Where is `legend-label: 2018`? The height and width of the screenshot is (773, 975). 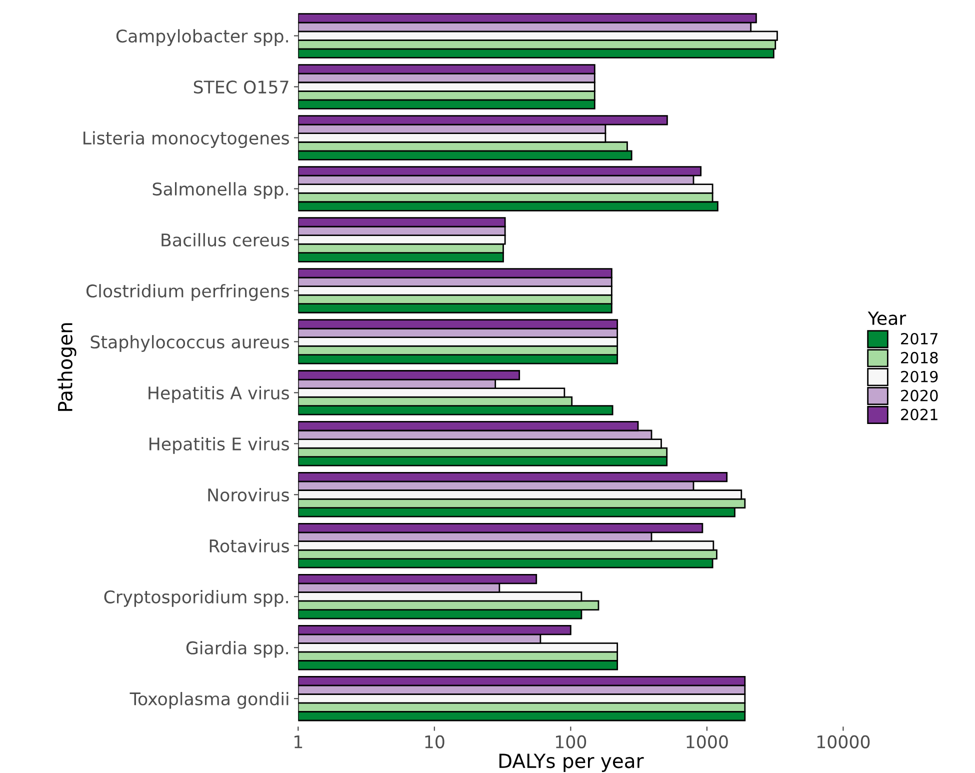
legend-label: 2018 is located at coordinates (919, 358).